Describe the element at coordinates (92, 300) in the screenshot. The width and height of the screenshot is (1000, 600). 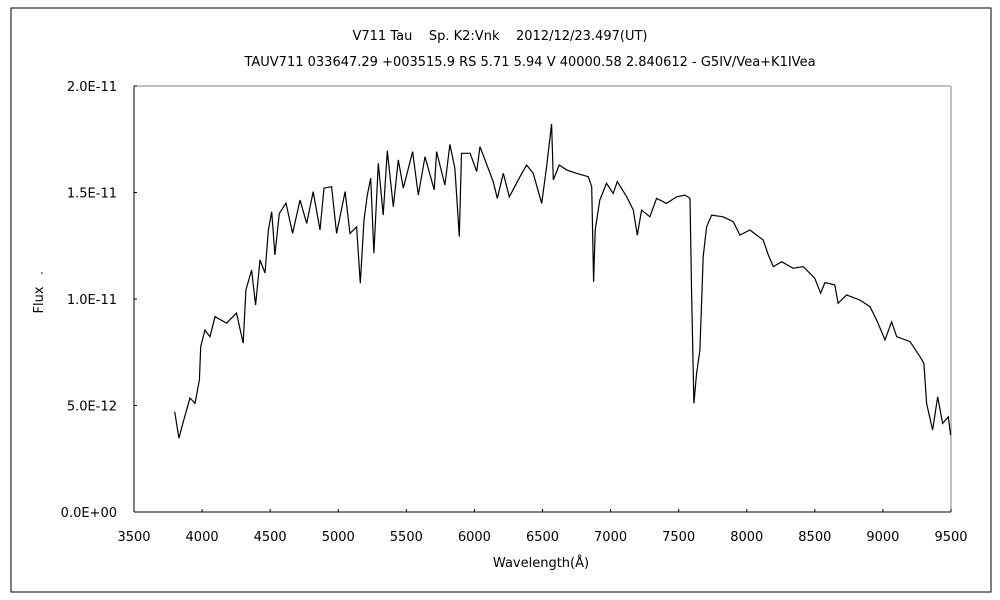
I see `y-tick-label: 1.0E-11` at that location.